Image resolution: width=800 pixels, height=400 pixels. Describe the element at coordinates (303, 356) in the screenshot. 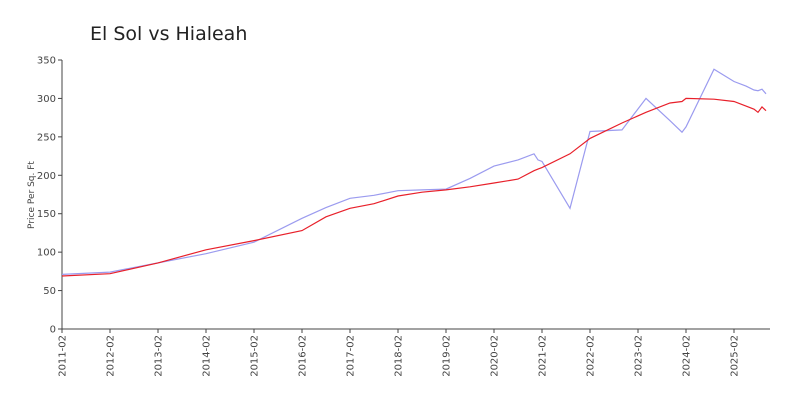

I see `x-tick-label: 2016-02` at that location.